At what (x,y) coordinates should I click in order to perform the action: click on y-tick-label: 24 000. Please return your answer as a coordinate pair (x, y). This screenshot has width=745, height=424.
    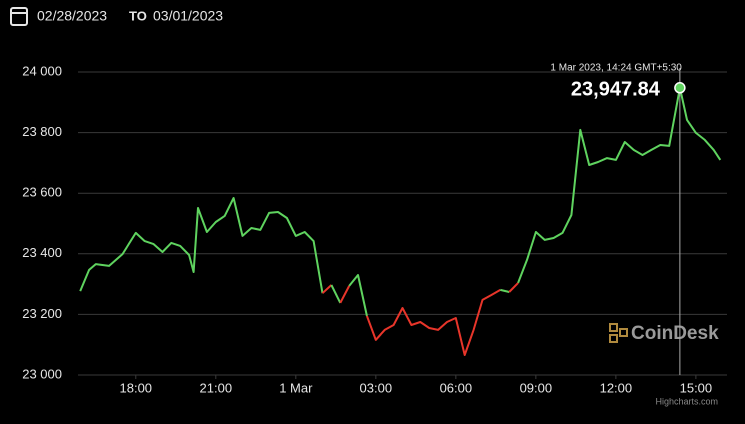
    Looking at the image, I should click on (42, 70).